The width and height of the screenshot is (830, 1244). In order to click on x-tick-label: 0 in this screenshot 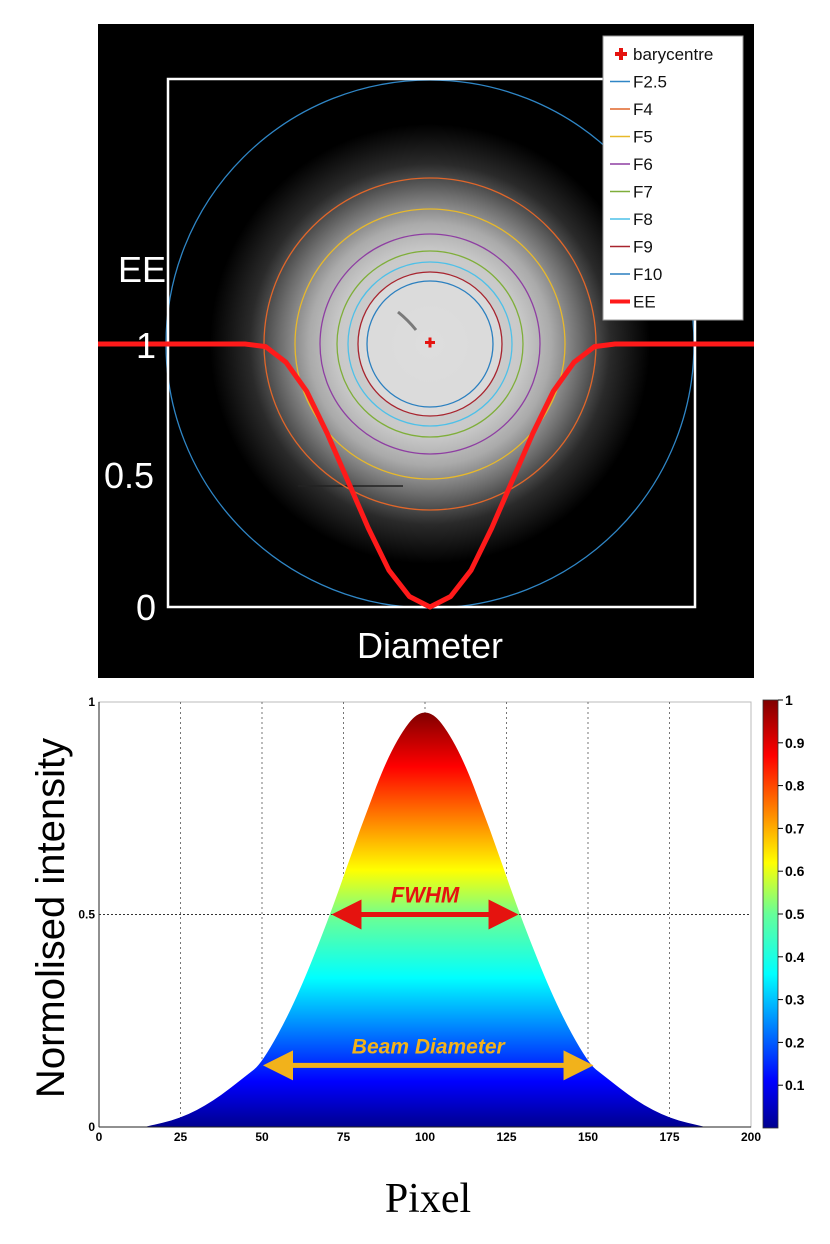, I will do `click(99, 1137)`.